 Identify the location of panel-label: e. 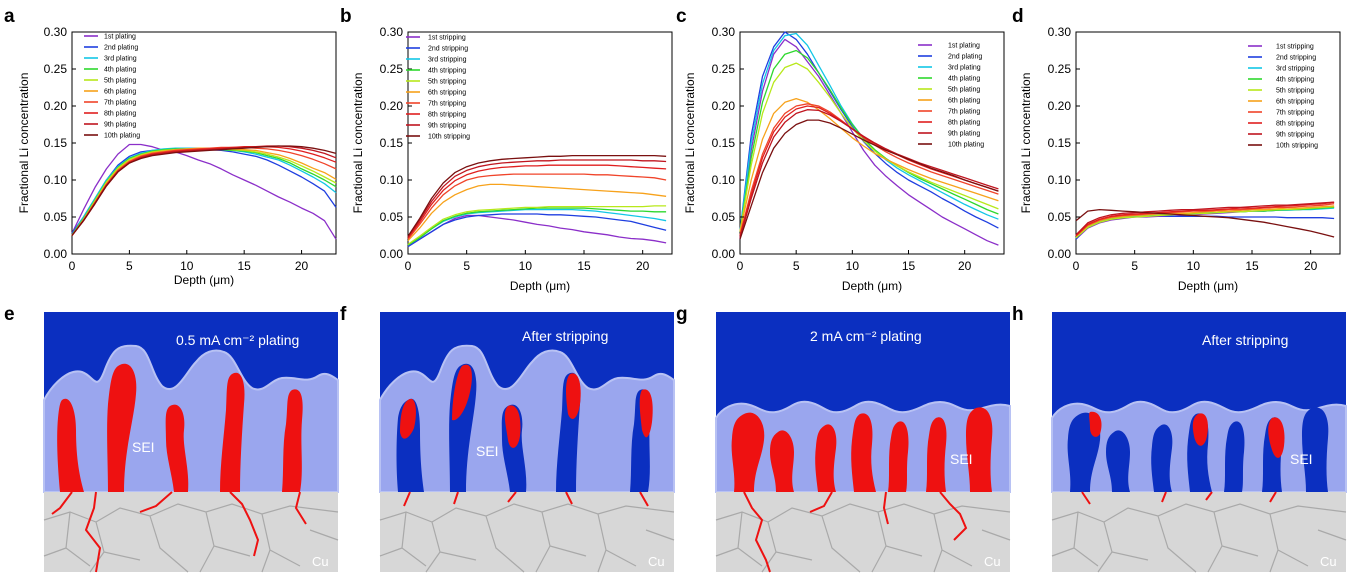
(9, 314).